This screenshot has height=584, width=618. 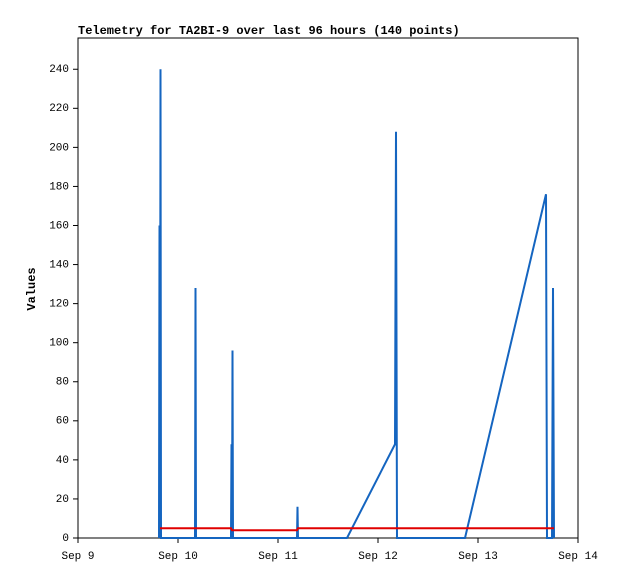 I want to click on x-tick-label: Sep 14, so click(x=578, y=557).